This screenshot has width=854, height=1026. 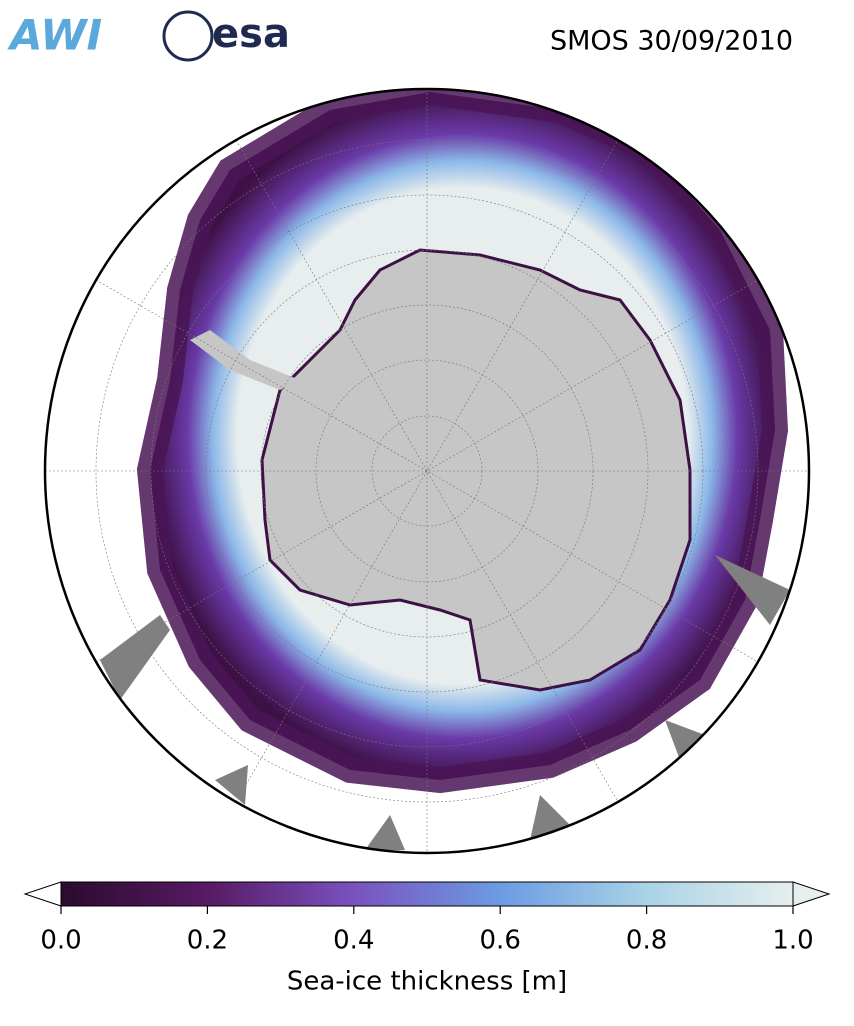 What do you see at coordinates (671, 41) in the screenshot?
I see `title: SMOS 30/09/2010` at bounding box center [671, 41].